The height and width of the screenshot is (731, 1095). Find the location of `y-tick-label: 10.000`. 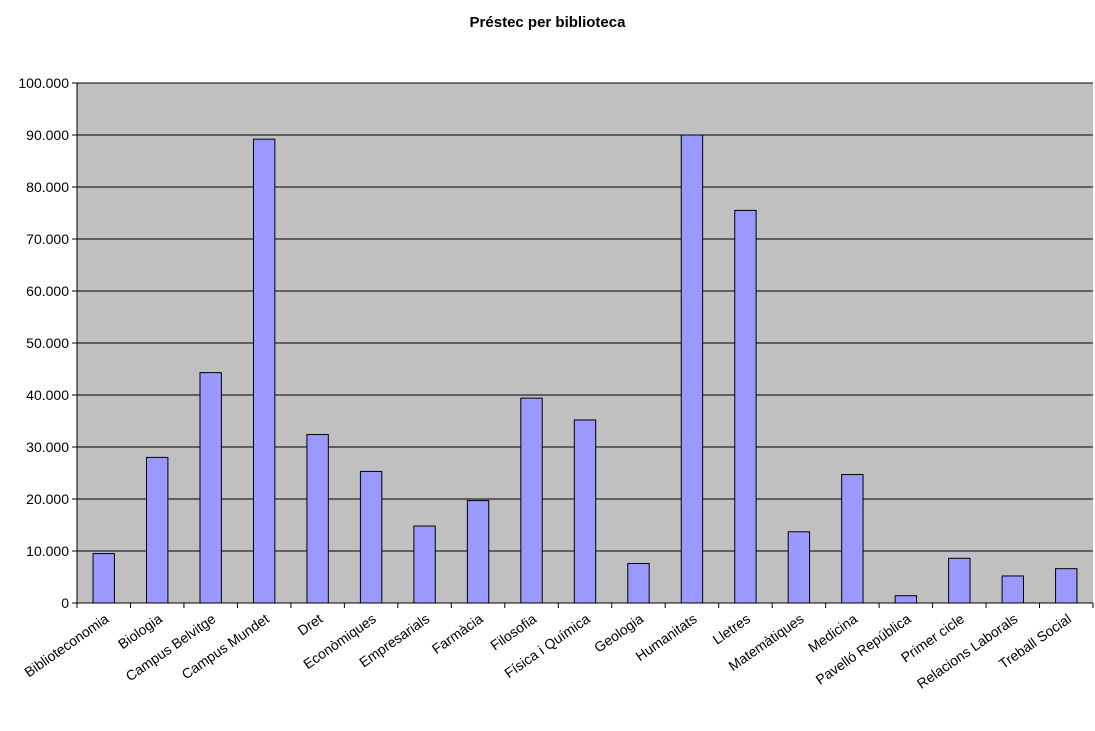

y-tick-label: 10.000 is located at coordinates (47, 551).